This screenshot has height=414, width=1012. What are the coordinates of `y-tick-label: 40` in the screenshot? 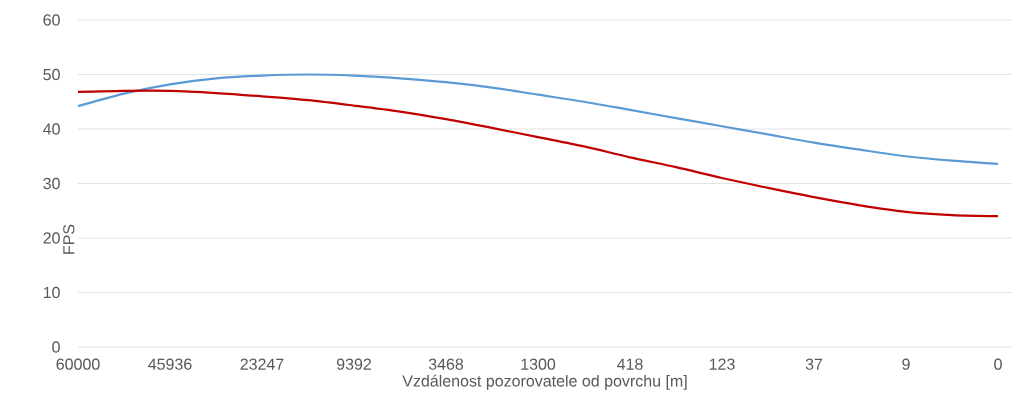 It's located at (51, 129).